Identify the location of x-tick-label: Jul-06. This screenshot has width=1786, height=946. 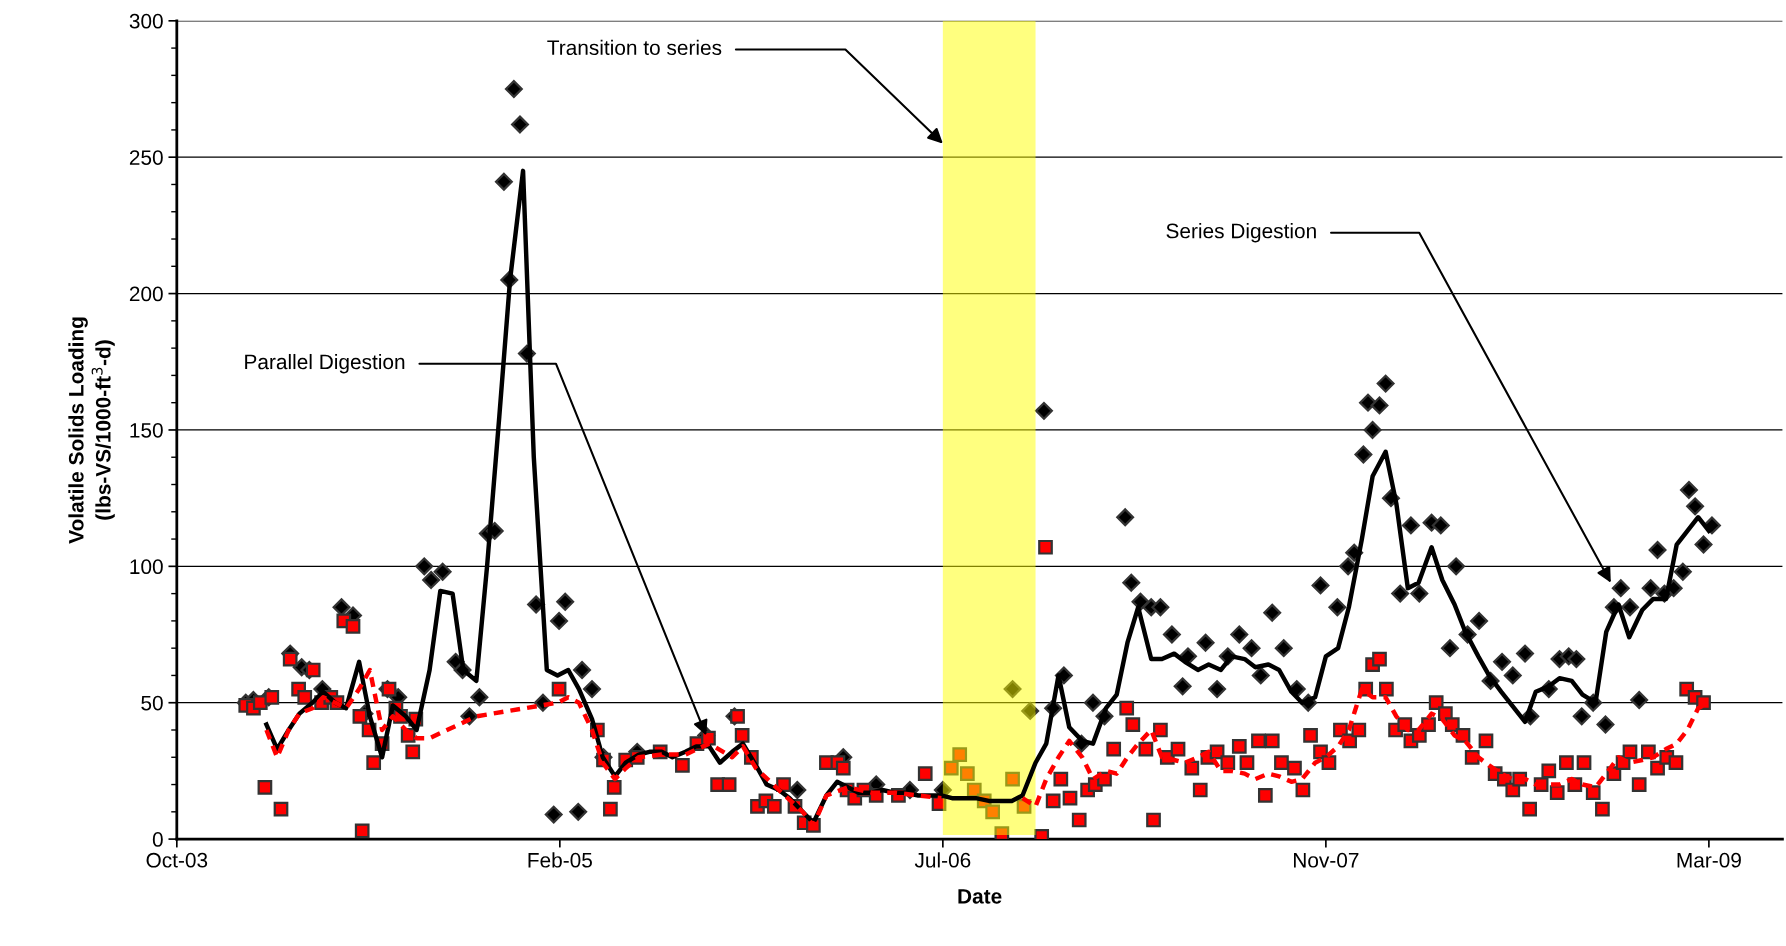
(942, 860).